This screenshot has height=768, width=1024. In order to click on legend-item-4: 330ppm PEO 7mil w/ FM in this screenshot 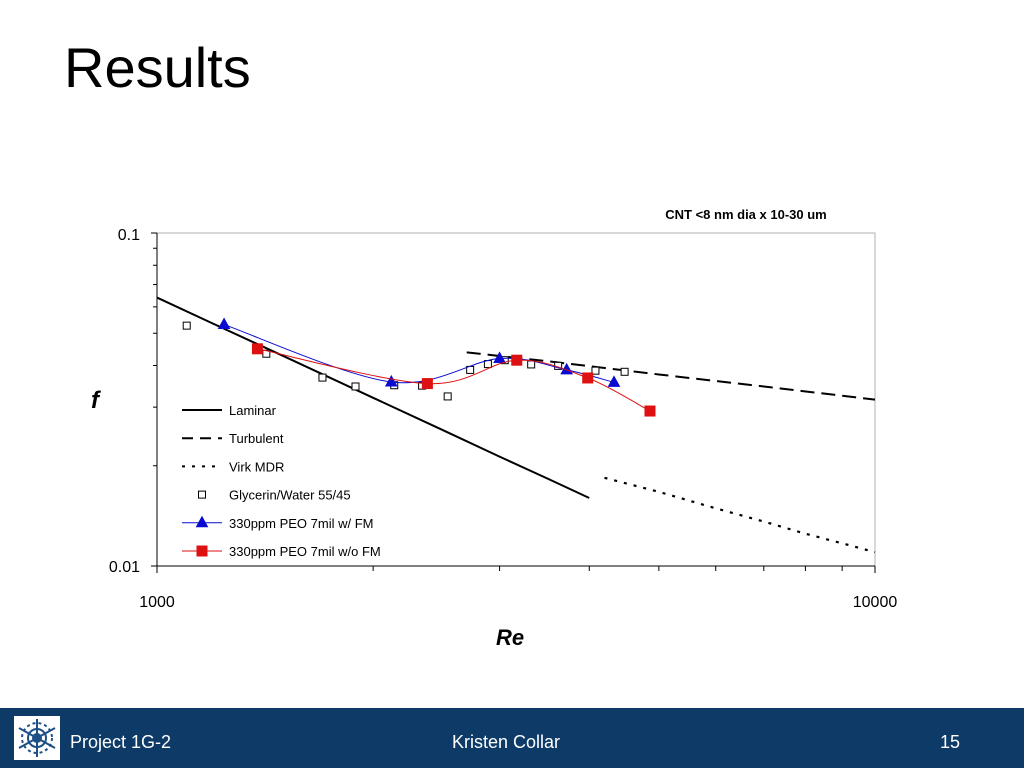, I will do `click(278, 523)`.